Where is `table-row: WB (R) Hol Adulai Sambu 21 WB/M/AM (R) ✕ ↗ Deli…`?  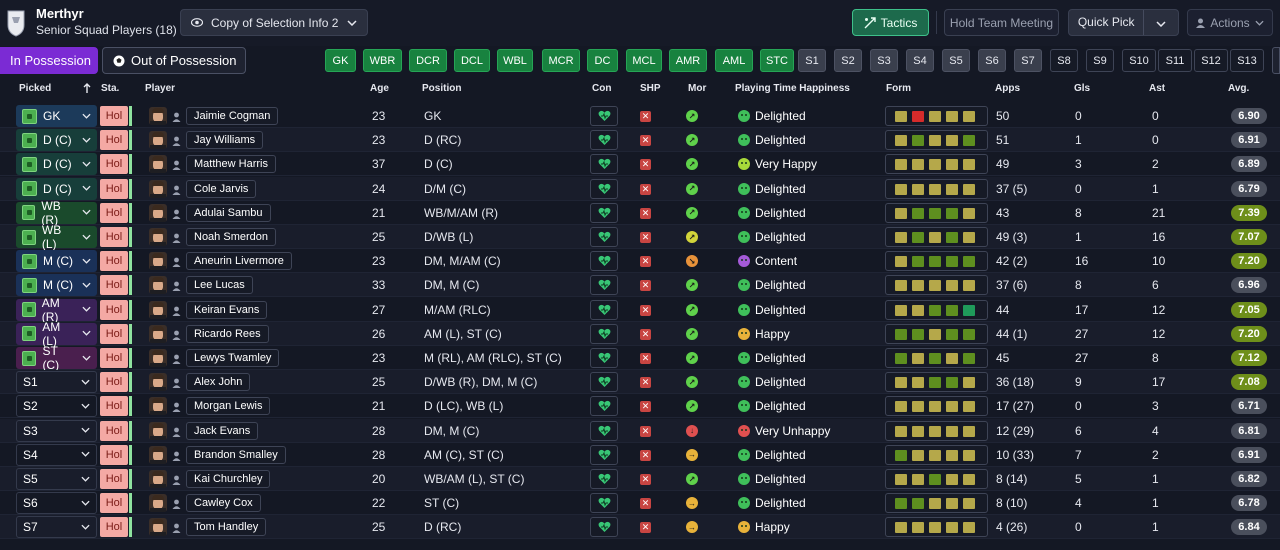
table-row: WB (R) Hol Adulai Sambu 21 WB/M/AM (R) ✕ ↗ Deli… is located at coordinates (640, 213).